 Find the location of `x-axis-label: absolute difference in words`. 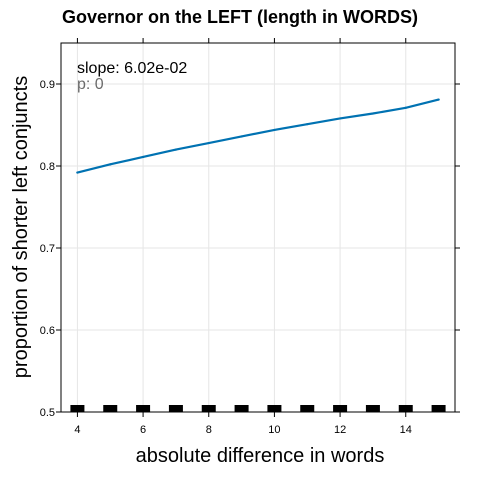

x-axis-label: absolute difference in words is located at coordinates (260, 456).